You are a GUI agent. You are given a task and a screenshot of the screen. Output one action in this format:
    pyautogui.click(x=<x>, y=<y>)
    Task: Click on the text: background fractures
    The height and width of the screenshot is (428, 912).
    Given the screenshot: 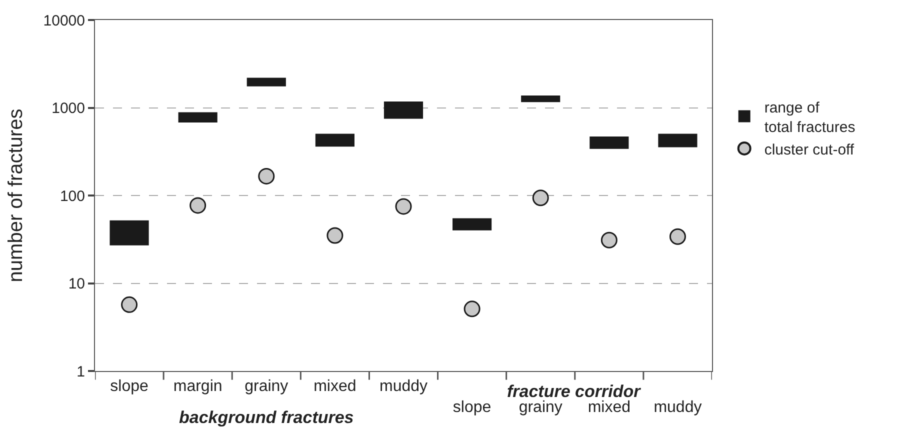 What is the action you would take?
    pyautogui.click(x=266, y=417)
    